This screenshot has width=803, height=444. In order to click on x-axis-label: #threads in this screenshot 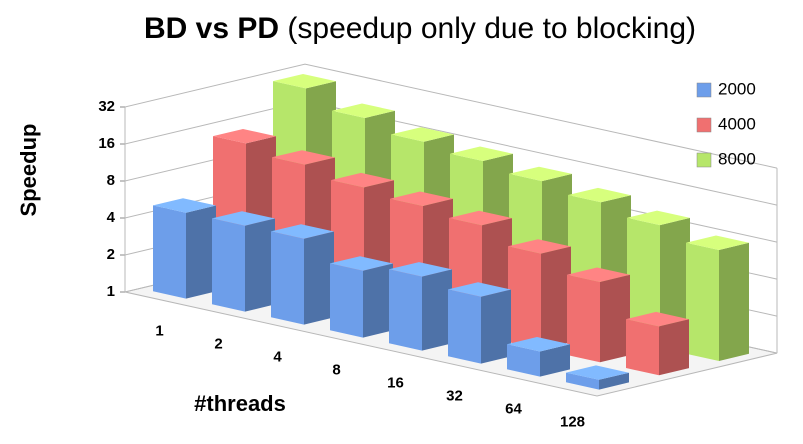, I will do `click(240, 403)`.